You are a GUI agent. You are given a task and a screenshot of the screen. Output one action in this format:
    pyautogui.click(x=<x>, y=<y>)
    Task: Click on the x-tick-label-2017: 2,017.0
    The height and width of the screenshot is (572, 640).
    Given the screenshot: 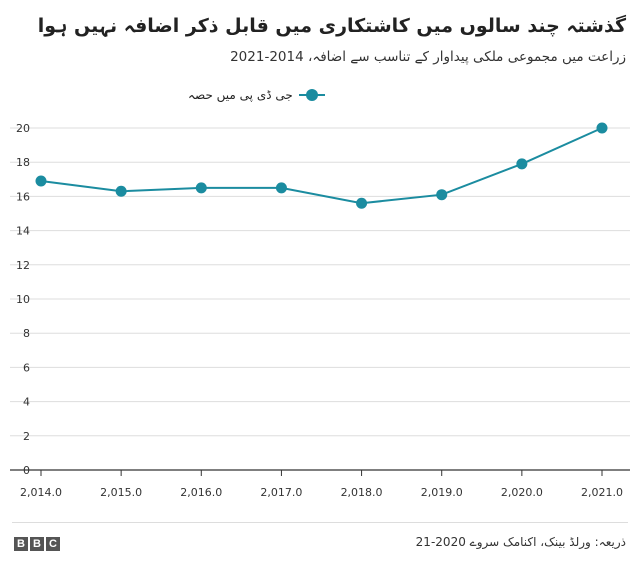 What is the action you would take?
    pyautogui.click(x=281, y=492)
    